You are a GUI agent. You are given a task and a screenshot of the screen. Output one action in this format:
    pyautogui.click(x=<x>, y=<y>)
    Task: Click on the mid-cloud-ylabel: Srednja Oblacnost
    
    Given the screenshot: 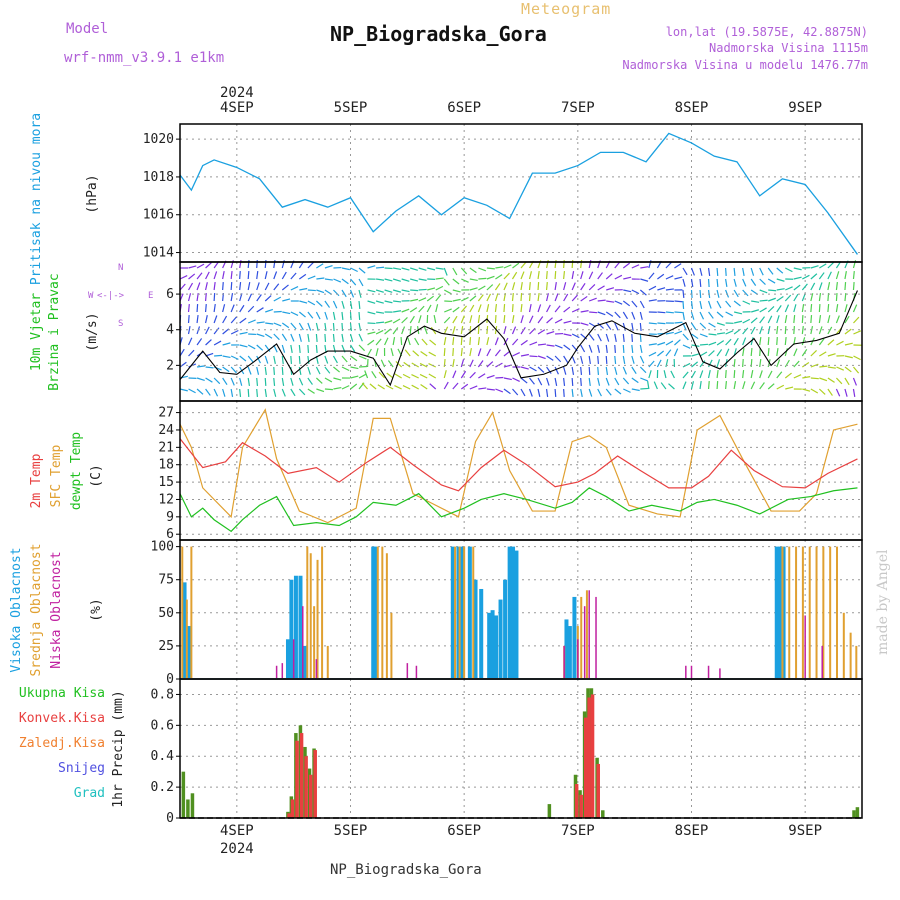 What is the action you would take?
    pyautogui.click(x=36, y=609)
    